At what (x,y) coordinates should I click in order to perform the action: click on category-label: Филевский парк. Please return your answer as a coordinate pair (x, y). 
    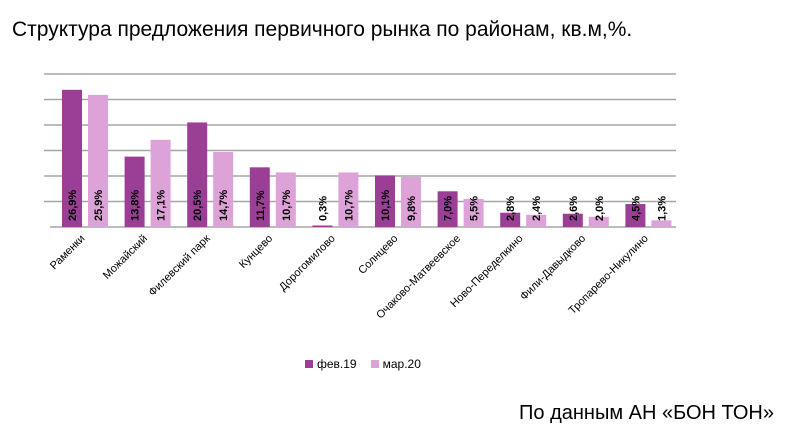
    Looking at the image, I should click on (180, 266).